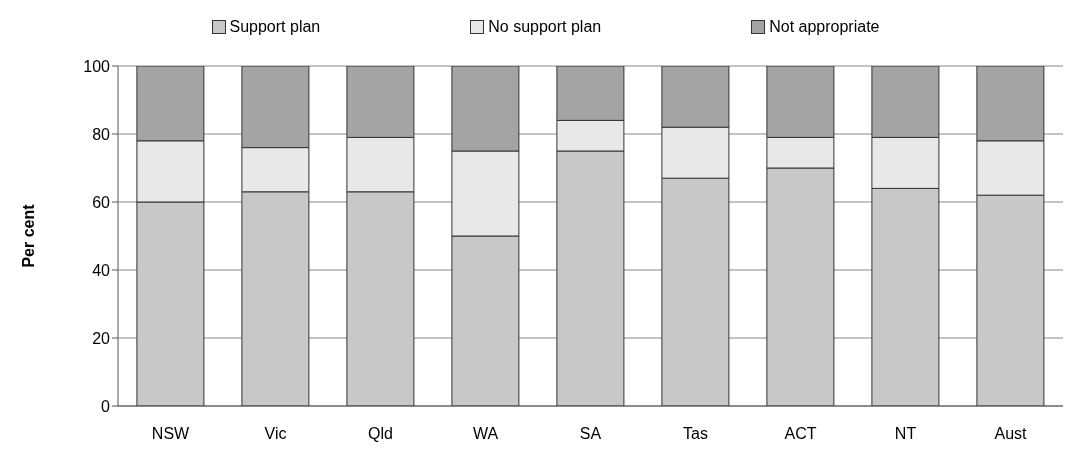  What do you see at coordinates (275, 27) in the screenshot?
I see `legend-label: Support plan` at bounding box center [275, 27].